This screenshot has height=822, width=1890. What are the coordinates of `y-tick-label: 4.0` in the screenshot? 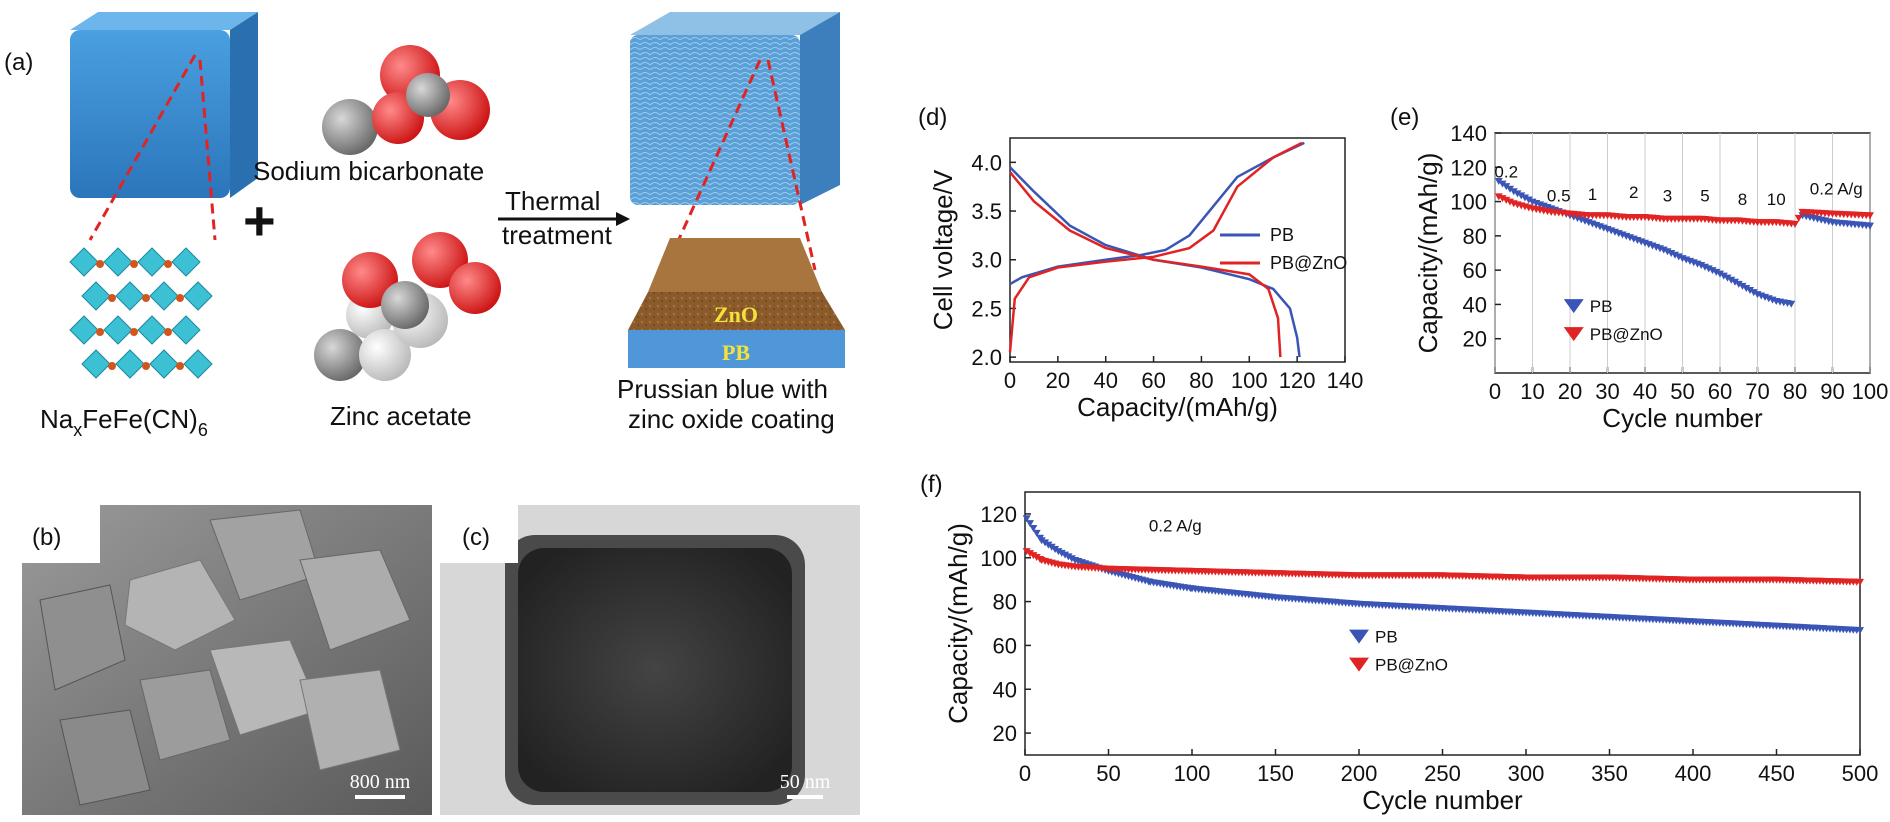 It's located at (986, 162).